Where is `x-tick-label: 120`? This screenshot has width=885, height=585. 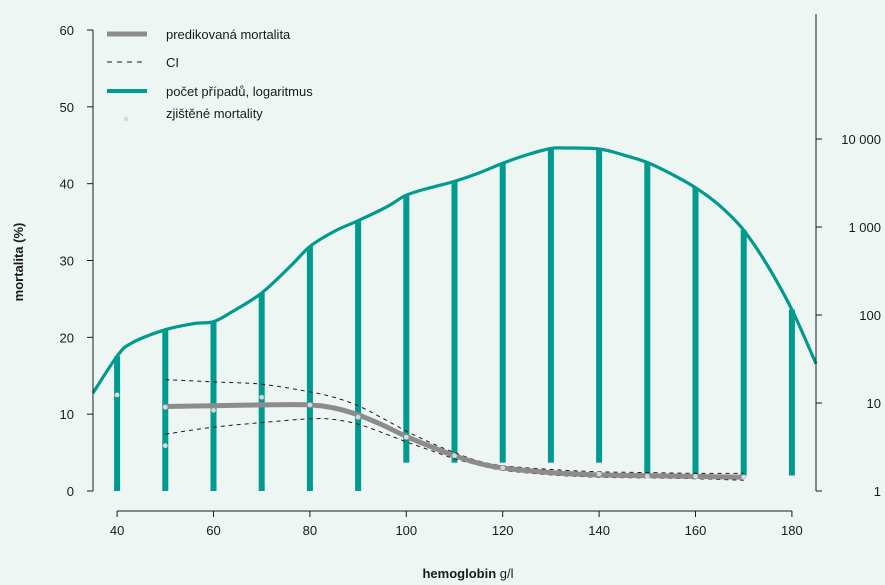
x-tick-label: 120 is located at coordinates (503, 530).